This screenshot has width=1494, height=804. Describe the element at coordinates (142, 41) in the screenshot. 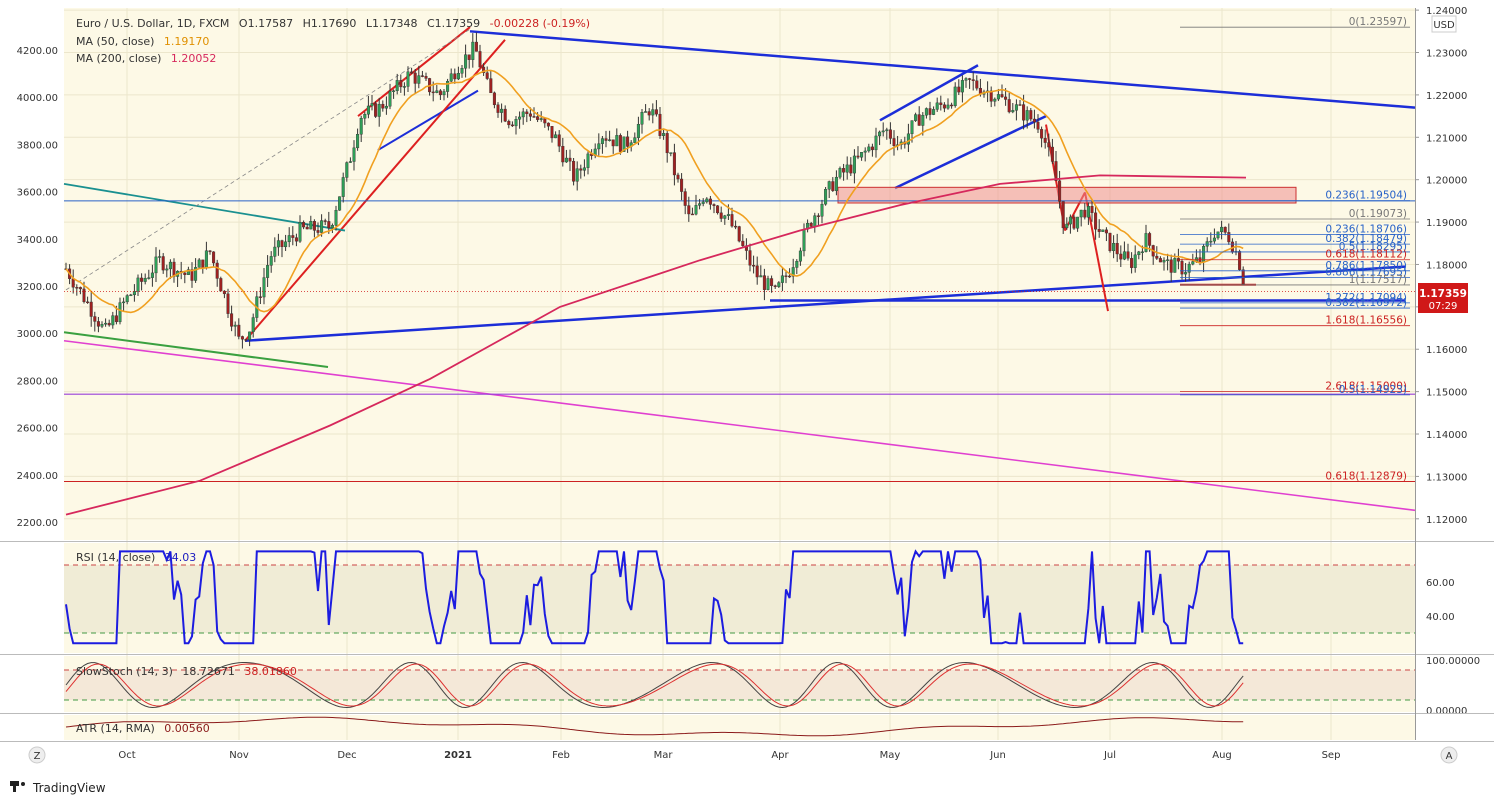

I see `ma50-legend: MA (50, close) 1.19170` at that location.